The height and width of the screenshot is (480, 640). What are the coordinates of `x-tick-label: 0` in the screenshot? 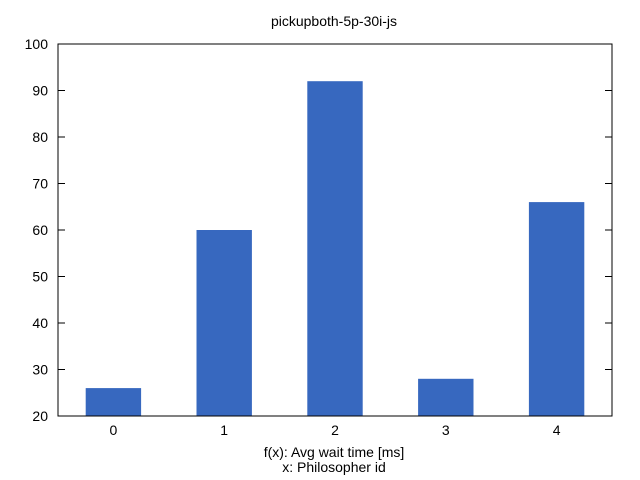 It's located at (114, 430).